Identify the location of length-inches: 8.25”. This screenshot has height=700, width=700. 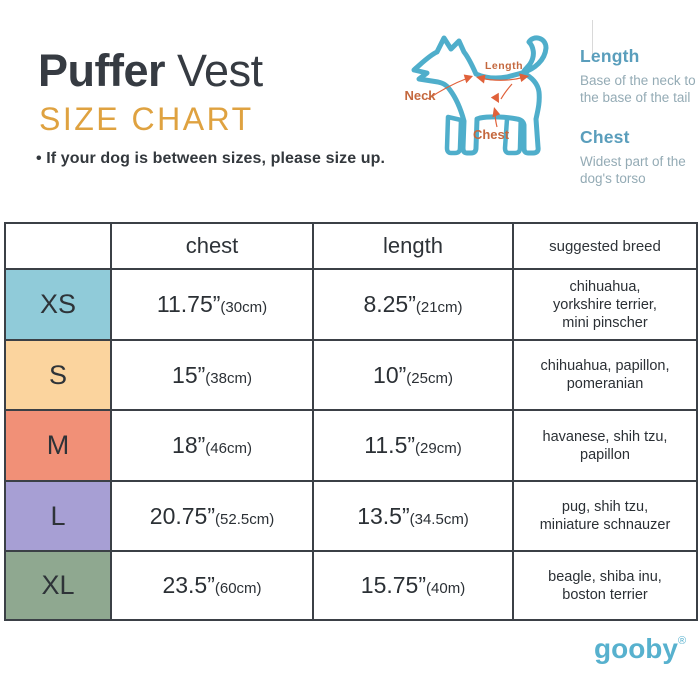
(389, 304).